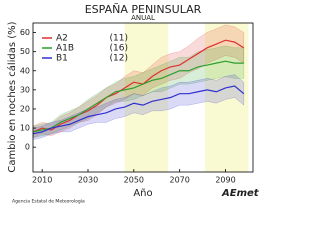 The image size is (320, 240). What do you see at coordinates (25, 108) in the screenshot?
I see `y-tick-label: 20` at bounding box center [25, 108].